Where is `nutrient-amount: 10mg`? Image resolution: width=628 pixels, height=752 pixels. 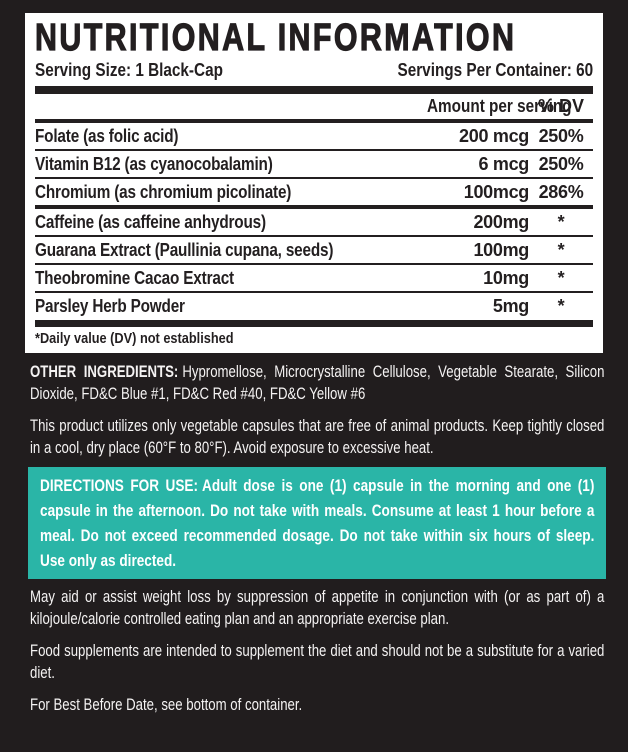
nutrient-amount: 10mg is located at coordinates (506, 277).